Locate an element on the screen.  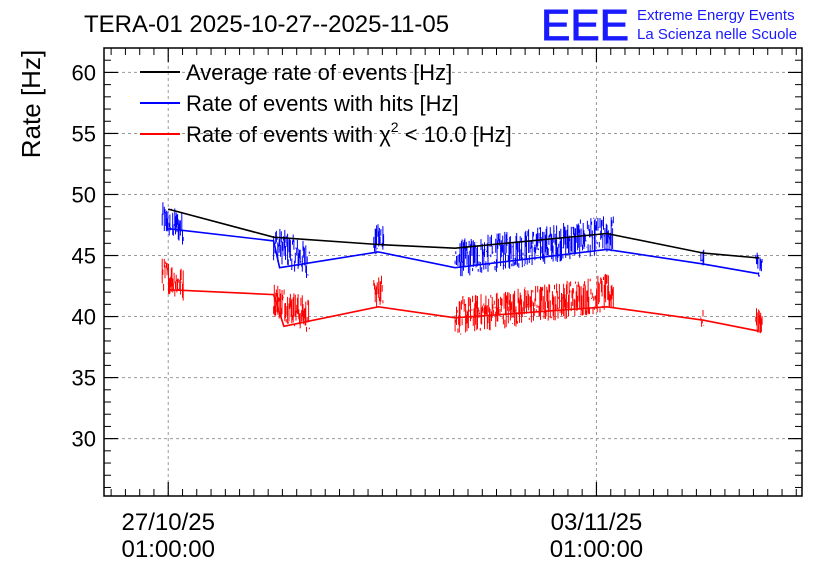
eee-logo-line1: Extreme Energy Events is located at coordinates (716, 15).